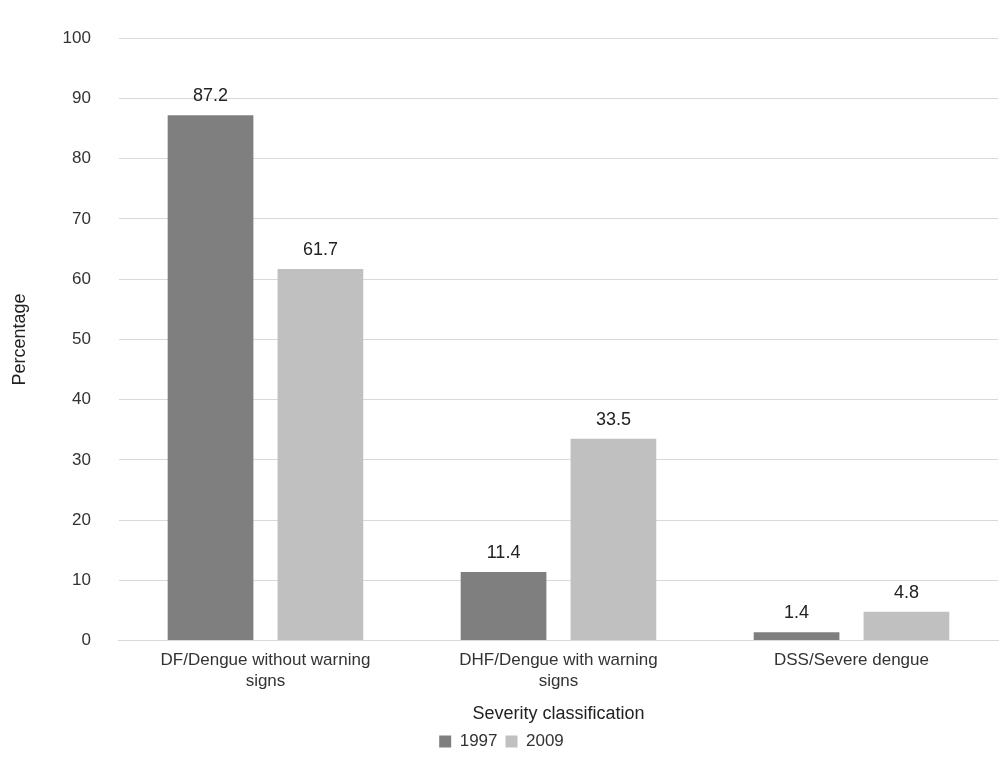  What do you see at coordinates (211, 95) in the screenshot?
I see `data-label: 87.2` at bounding box center [211, 95].